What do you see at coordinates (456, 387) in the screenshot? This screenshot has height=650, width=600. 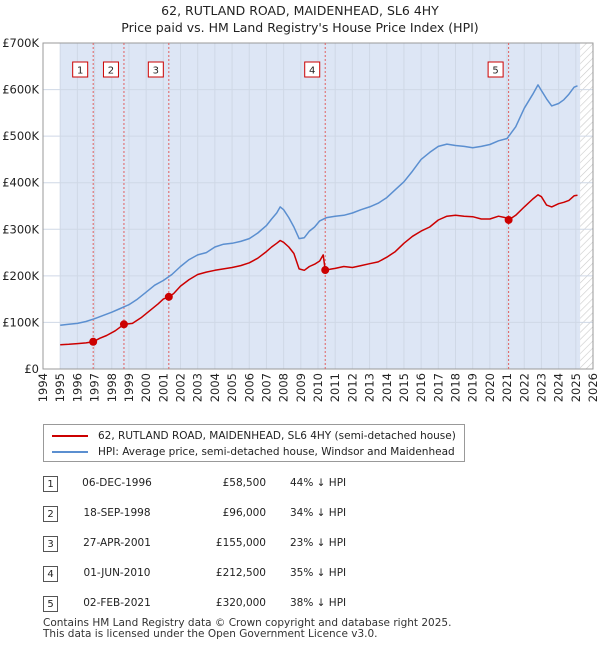 I see `x-tick-label: 2018` at bounding box center [456, 387].